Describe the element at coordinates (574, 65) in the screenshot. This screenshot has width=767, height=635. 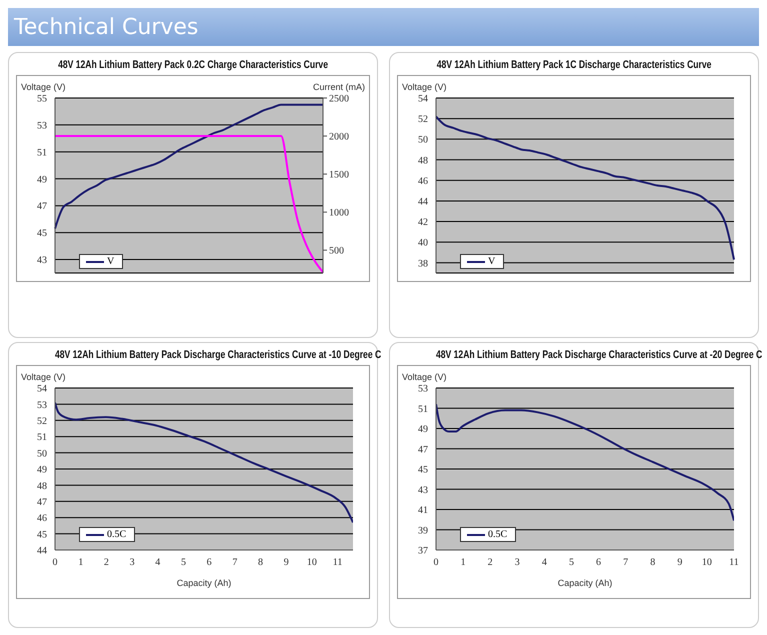
I see `chart-title: 48V 12Ah Lithium Battery Pack 1C Discharge Characteristics Curve` at that location.